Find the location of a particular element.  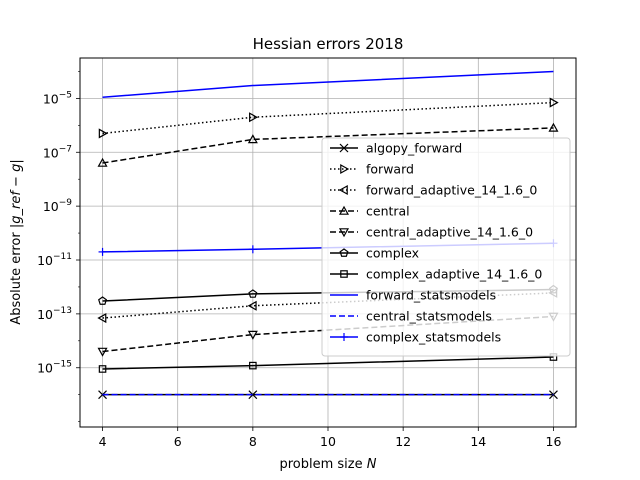

chart-title: Hessian errors 2018 is located at coordinates (328, 44).